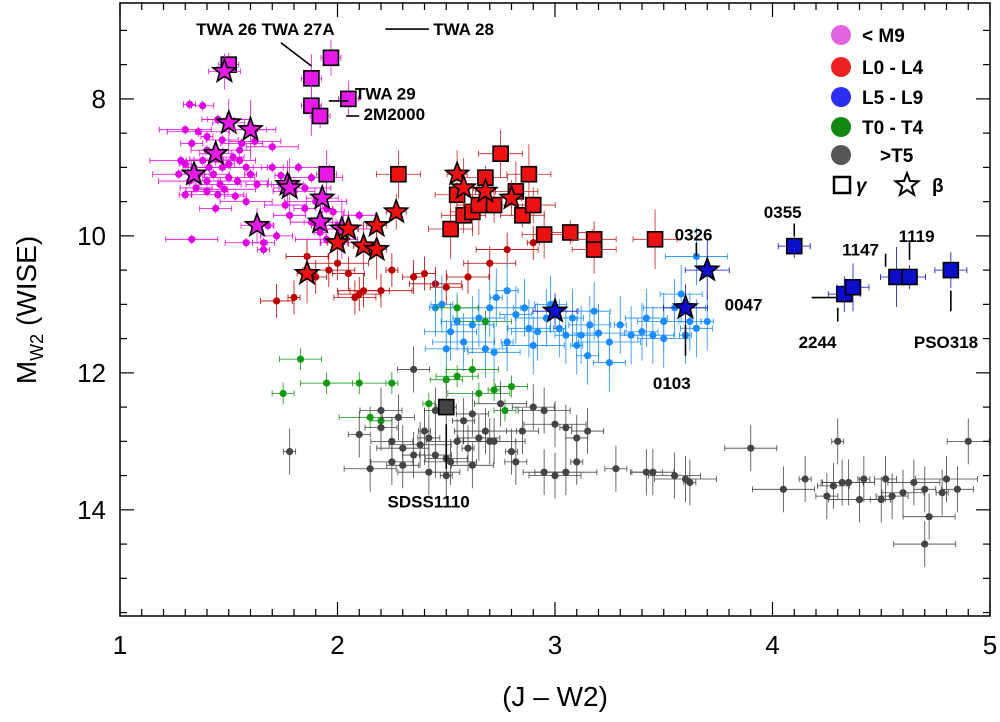 This screenshot has width=1000, height=722. I want to click on y-axis-title-main: M, so click(26, 372).